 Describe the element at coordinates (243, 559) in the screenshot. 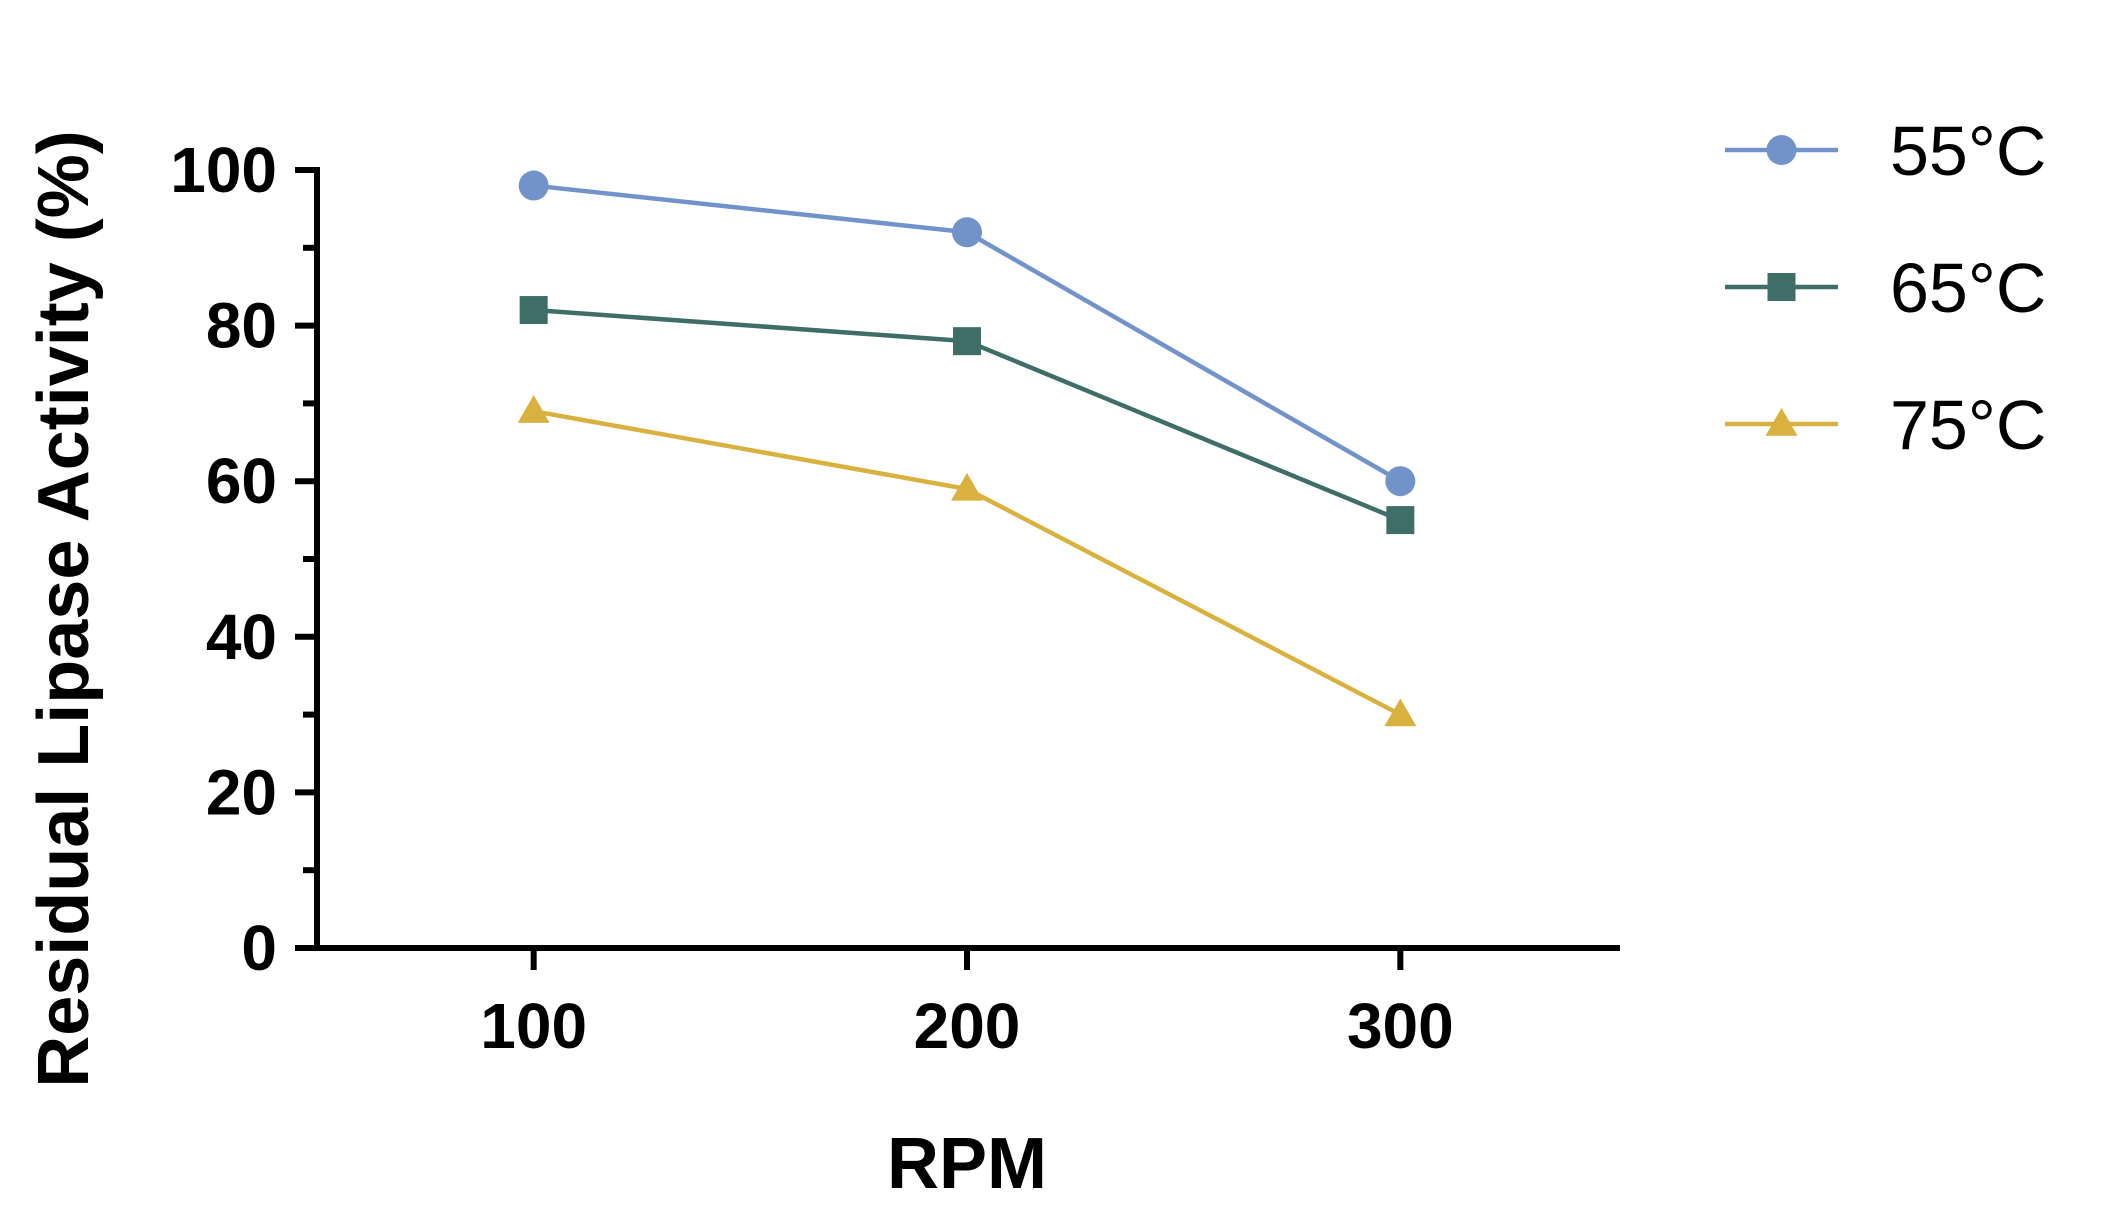

I see `y-axis-ticks: 0 20 40 60 80 100` at that location.